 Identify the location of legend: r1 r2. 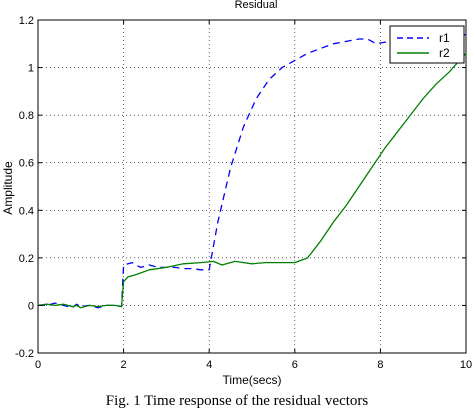
(427, 44).